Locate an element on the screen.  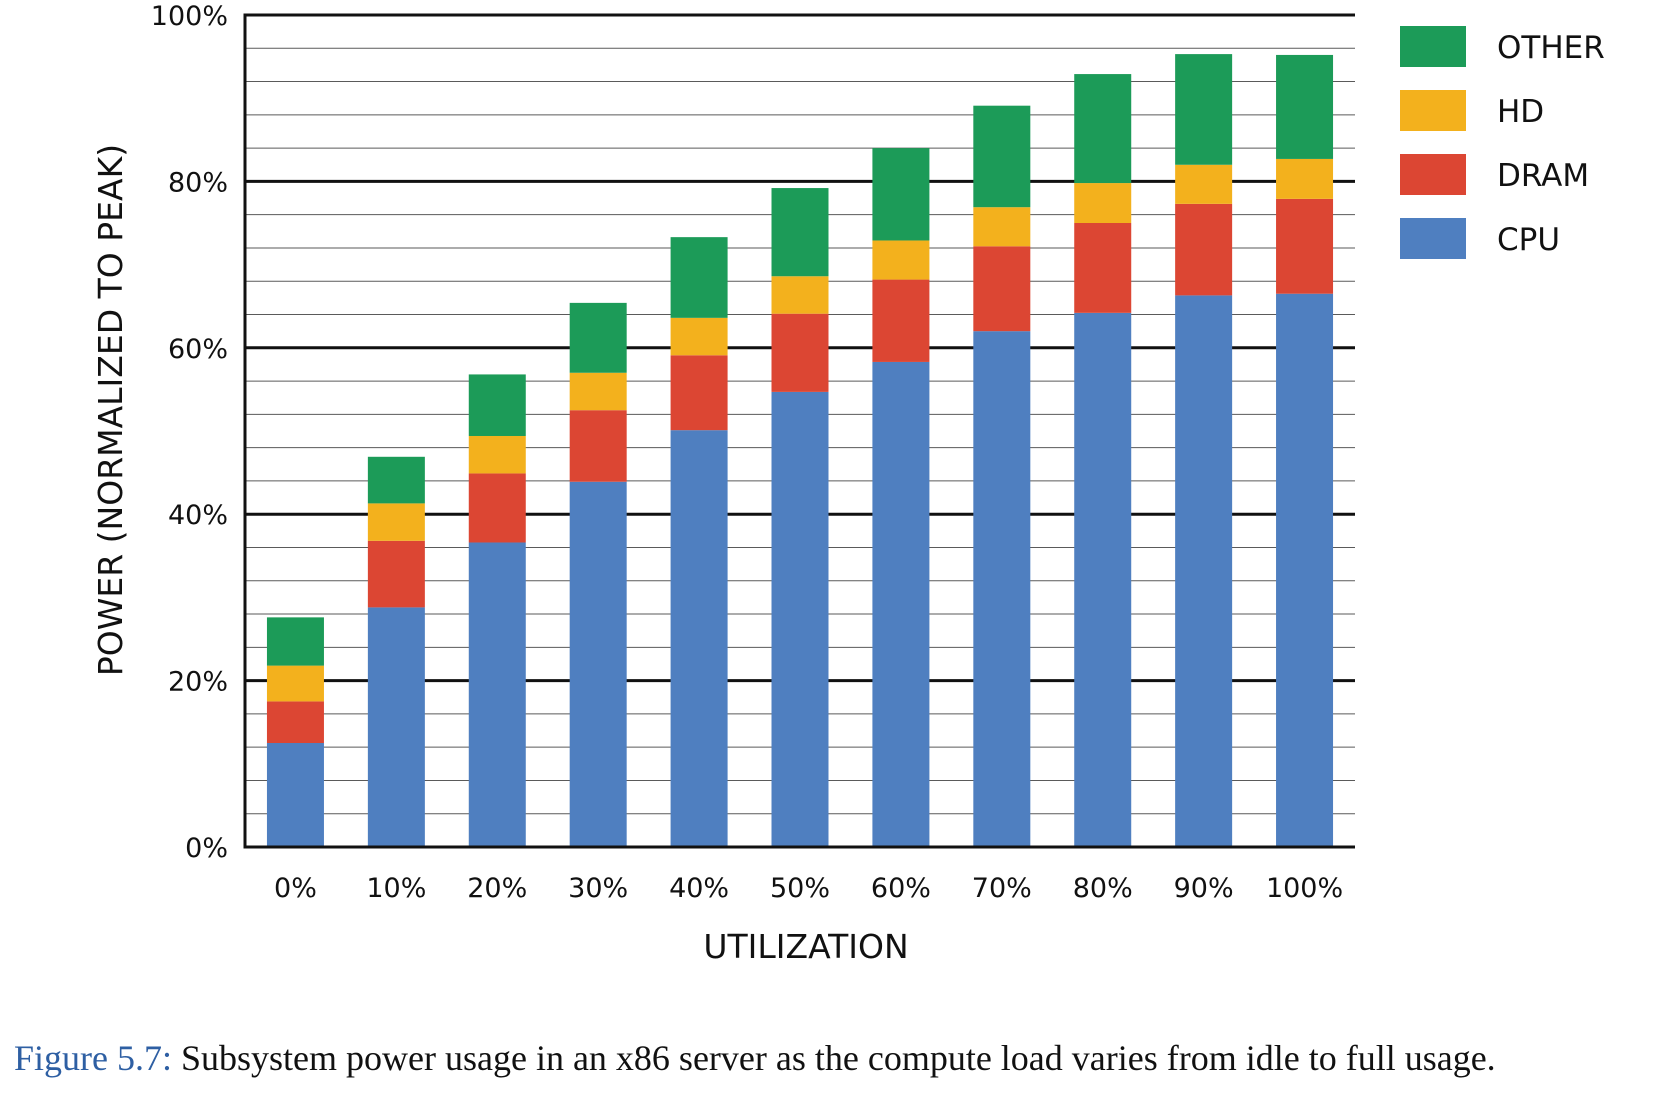
y-tick-label-80: 80% is located at coordinates (198, 182).